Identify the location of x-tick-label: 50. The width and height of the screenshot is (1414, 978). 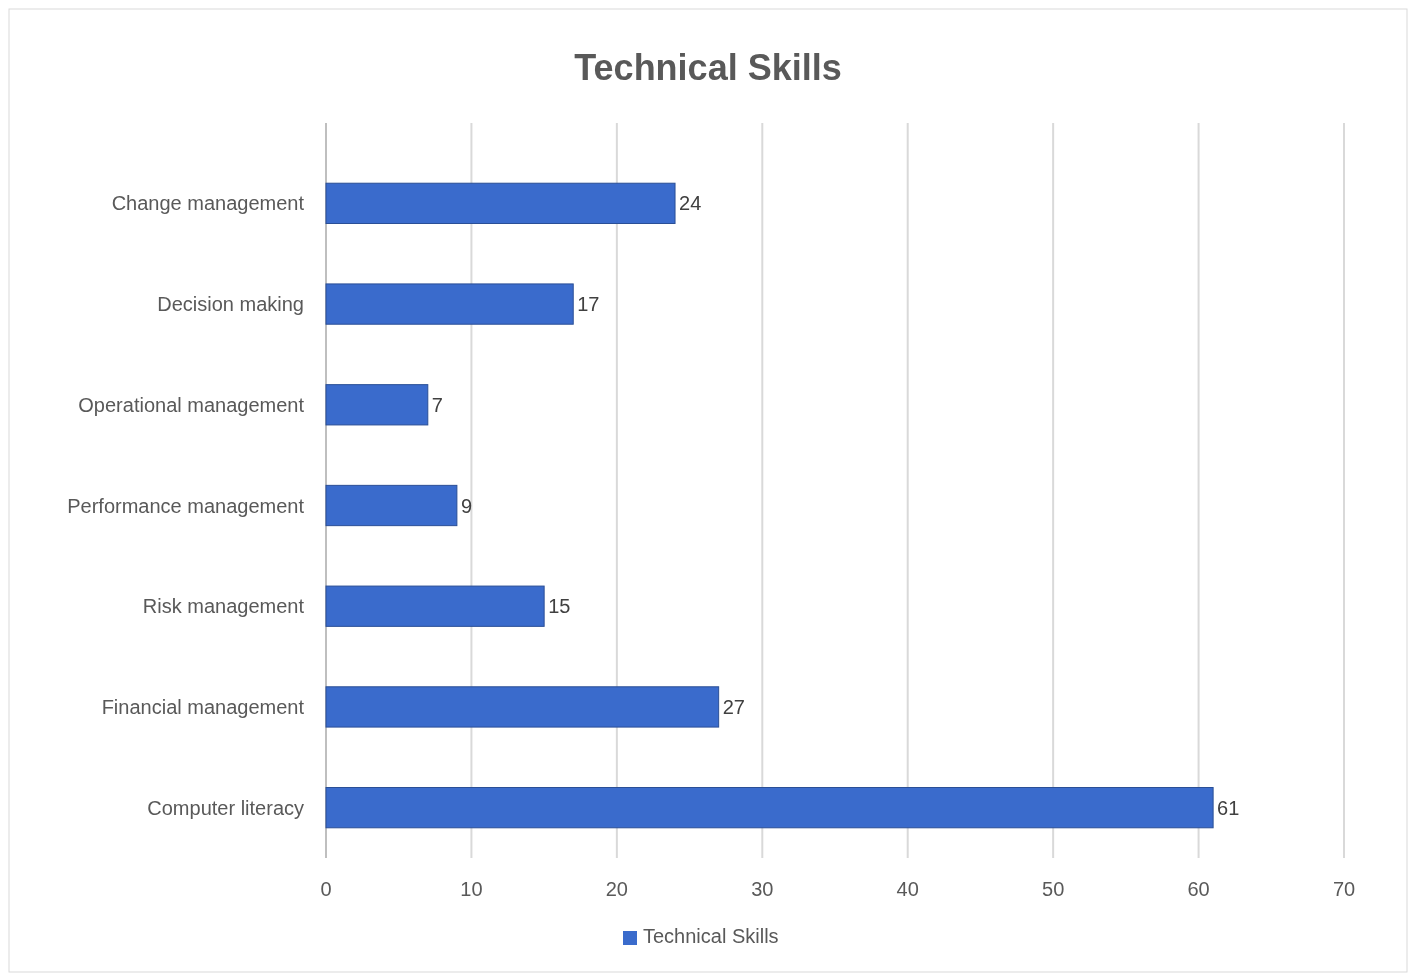
(1053, 889).